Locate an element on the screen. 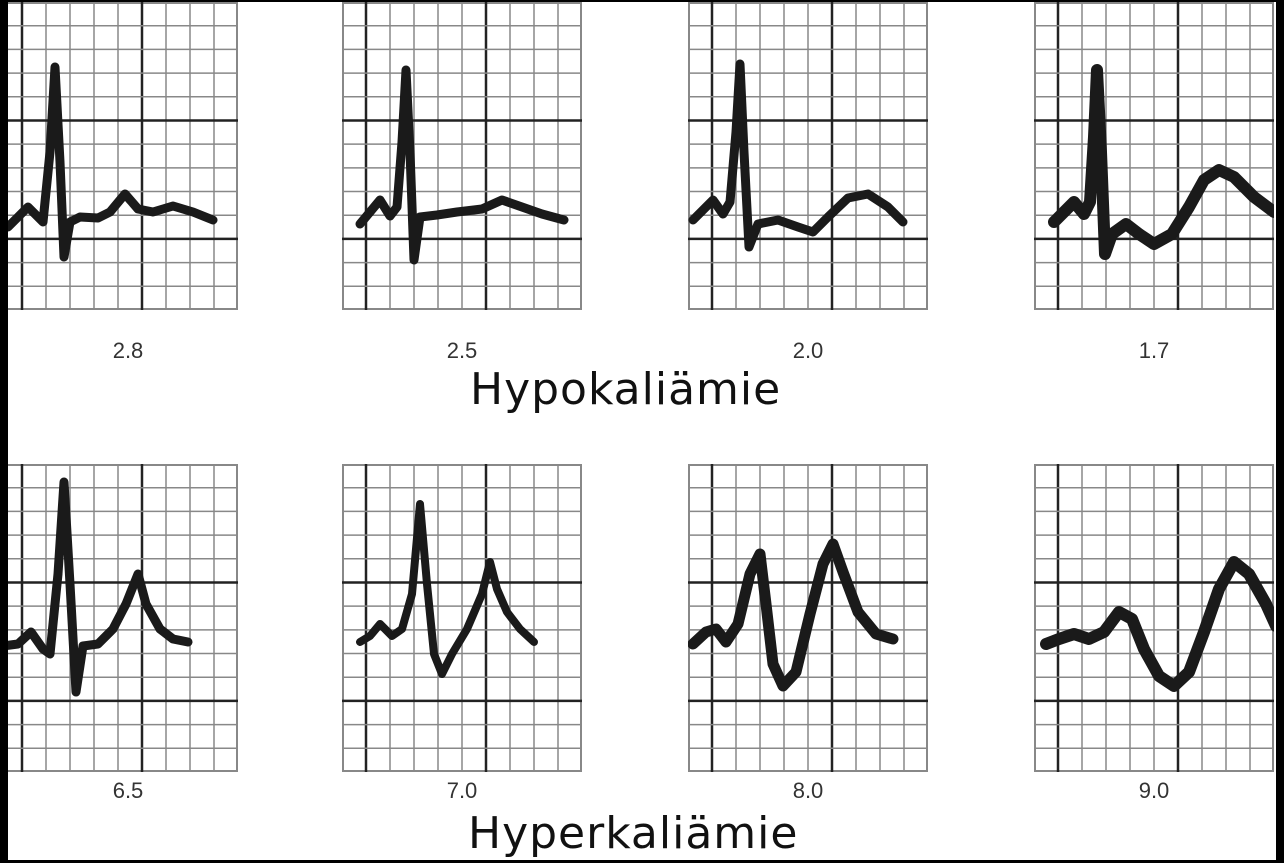  potassium-value-label: 2.0 is located at coordinates (808, 350).